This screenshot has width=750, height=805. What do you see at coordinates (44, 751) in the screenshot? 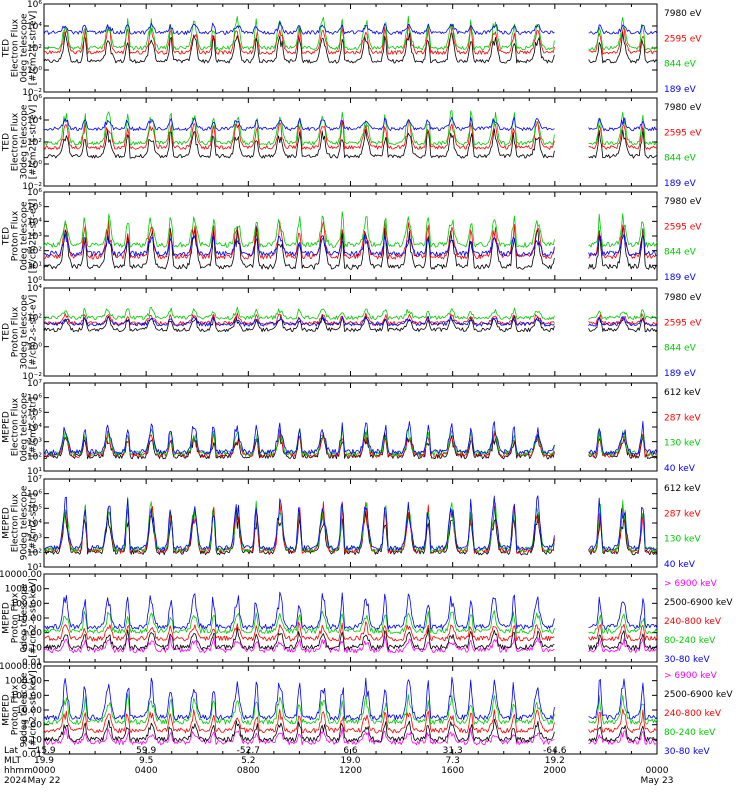
I see `x-axis-value: -15.9` at bounding box center [44, 751].